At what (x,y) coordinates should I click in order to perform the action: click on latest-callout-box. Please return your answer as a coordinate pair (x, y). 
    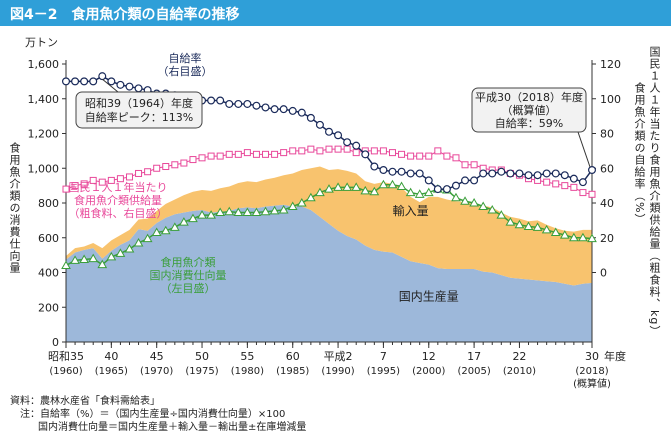
    Looking at the image, I should click on (529, 110).